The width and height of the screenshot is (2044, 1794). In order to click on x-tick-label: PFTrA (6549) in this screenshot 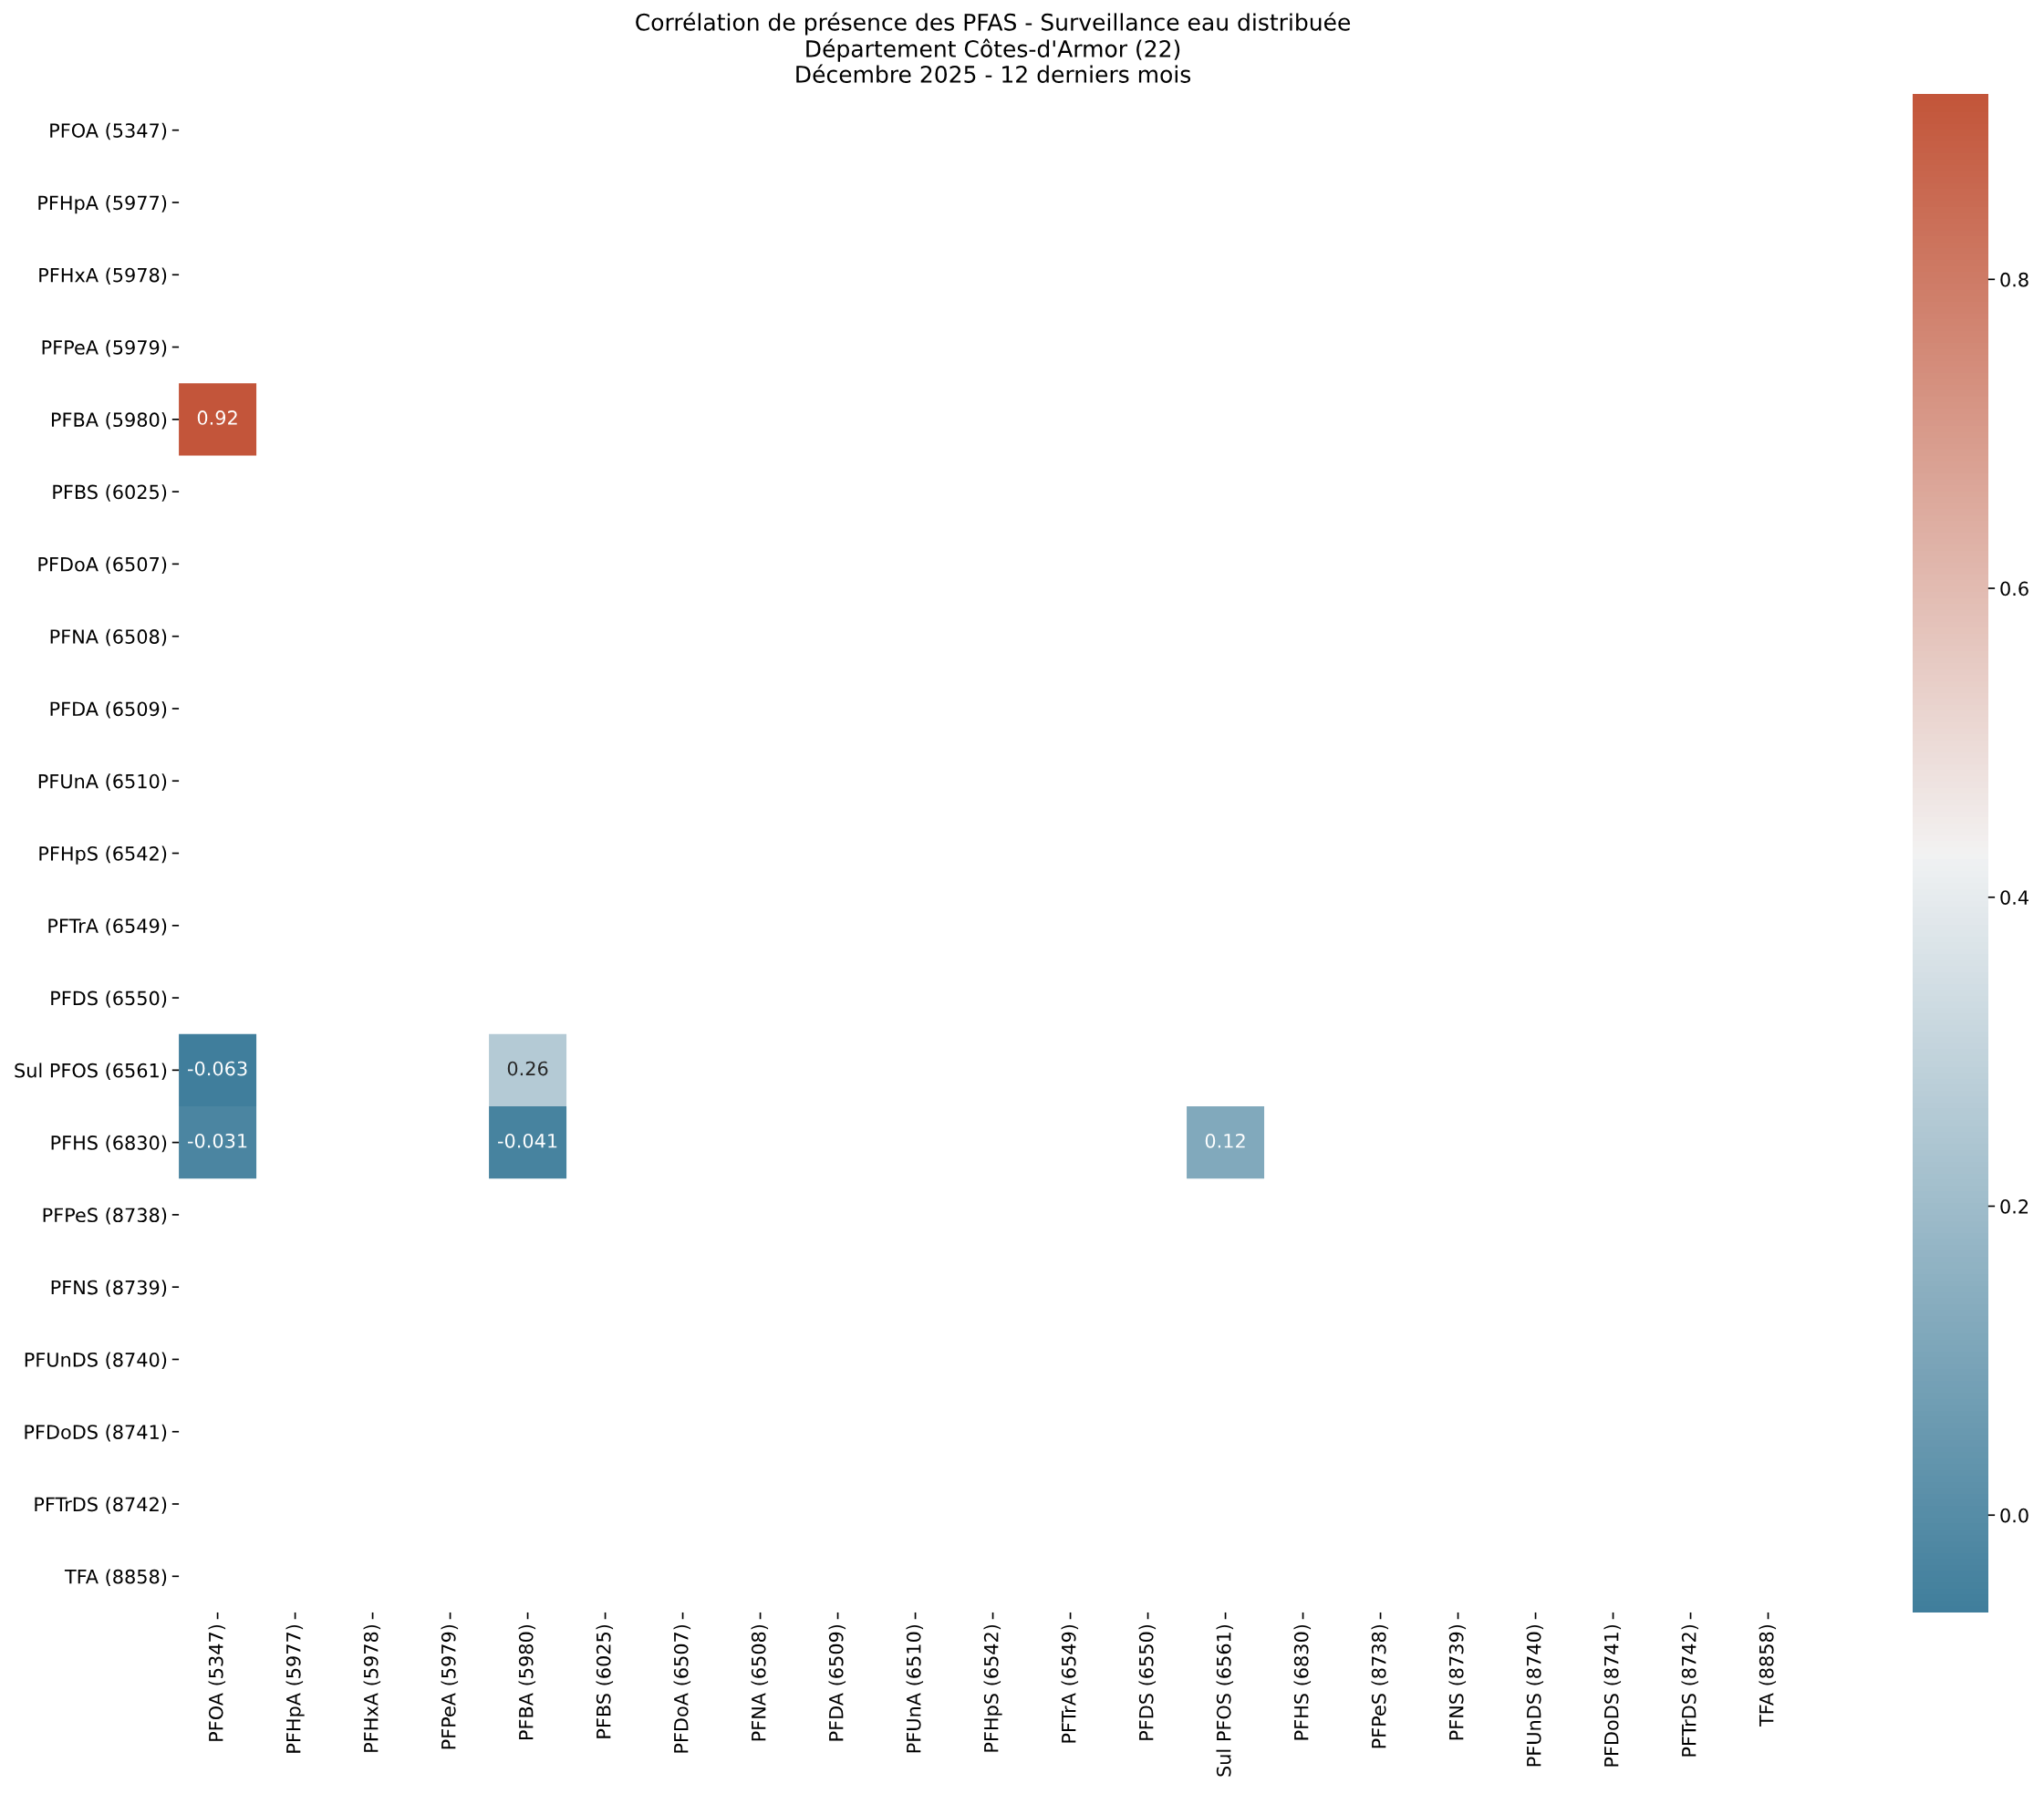, I will do `click(1070, 1683)`.